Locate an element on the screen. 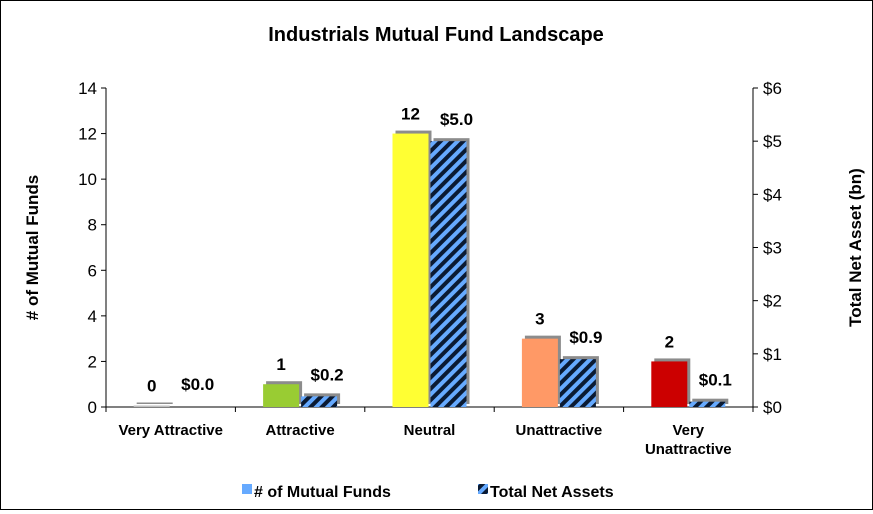 The height and width of the screenshot is (514, 873). right-tick-label: $5 is located at coordinates (772, 141).